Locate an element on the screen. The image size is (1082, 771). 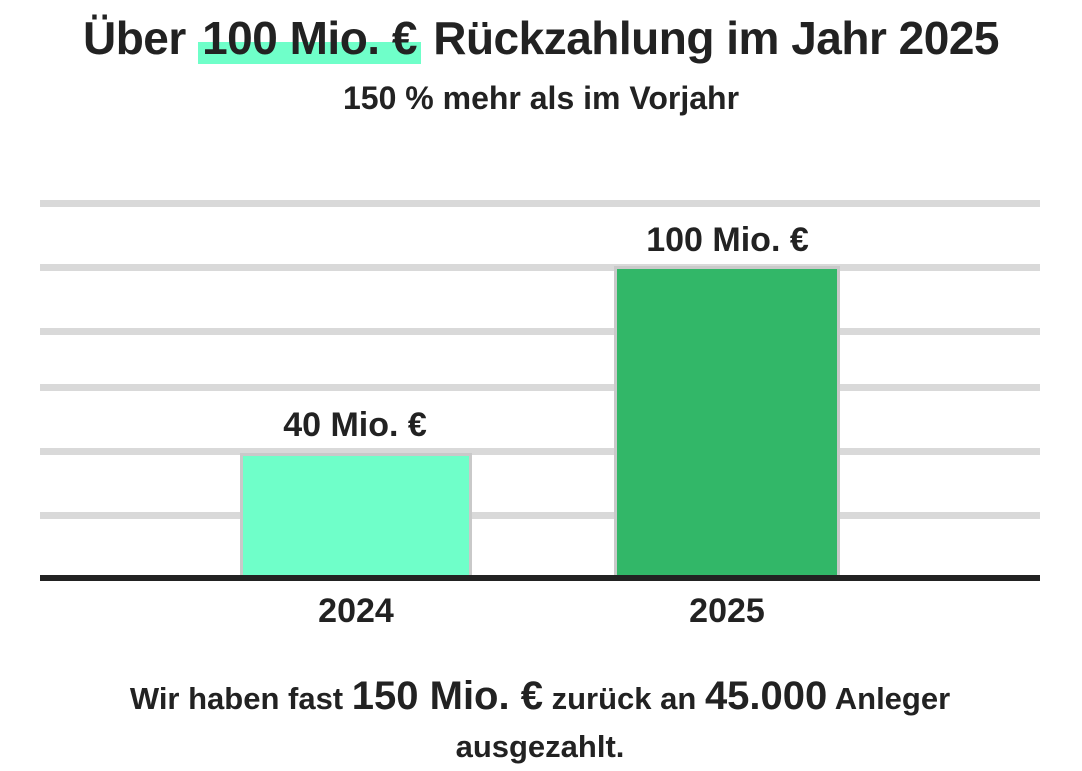
x-axis-line is located at coordinates (540, 578).